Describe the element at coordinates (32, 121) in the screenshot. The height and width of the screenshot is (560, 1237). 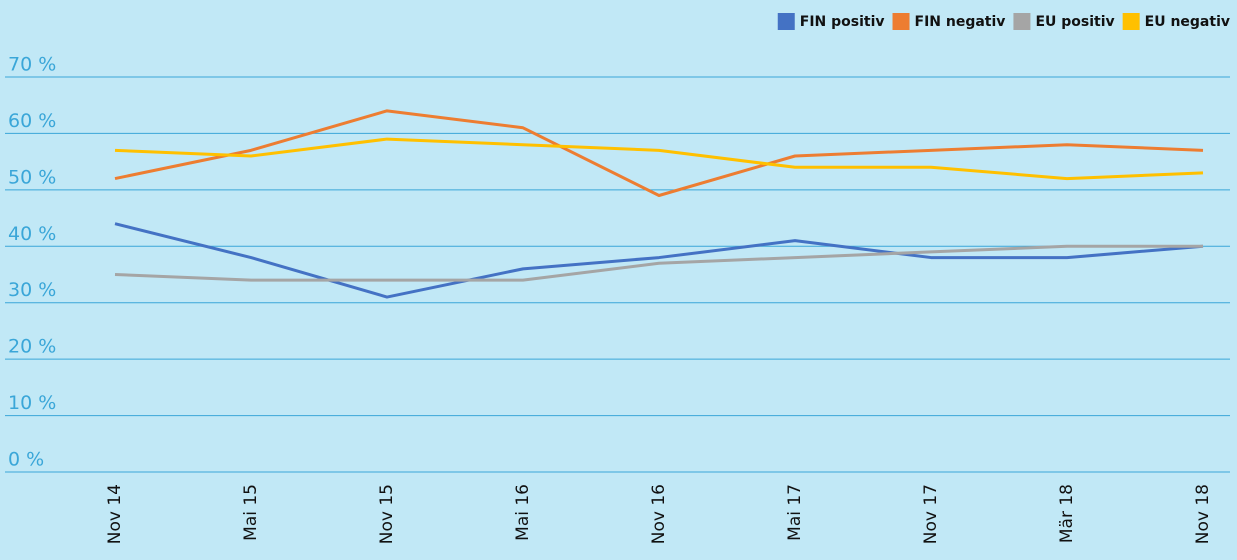
I see `y-tick-label: 60 %` at that location.